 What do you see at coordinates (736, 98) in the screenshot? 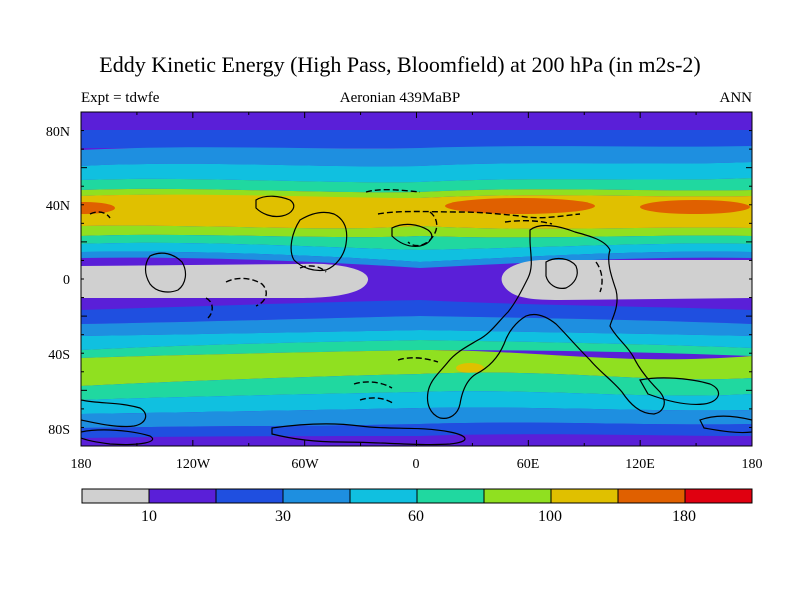
I see `season-label: ANN` at bounding box center [736, 98].